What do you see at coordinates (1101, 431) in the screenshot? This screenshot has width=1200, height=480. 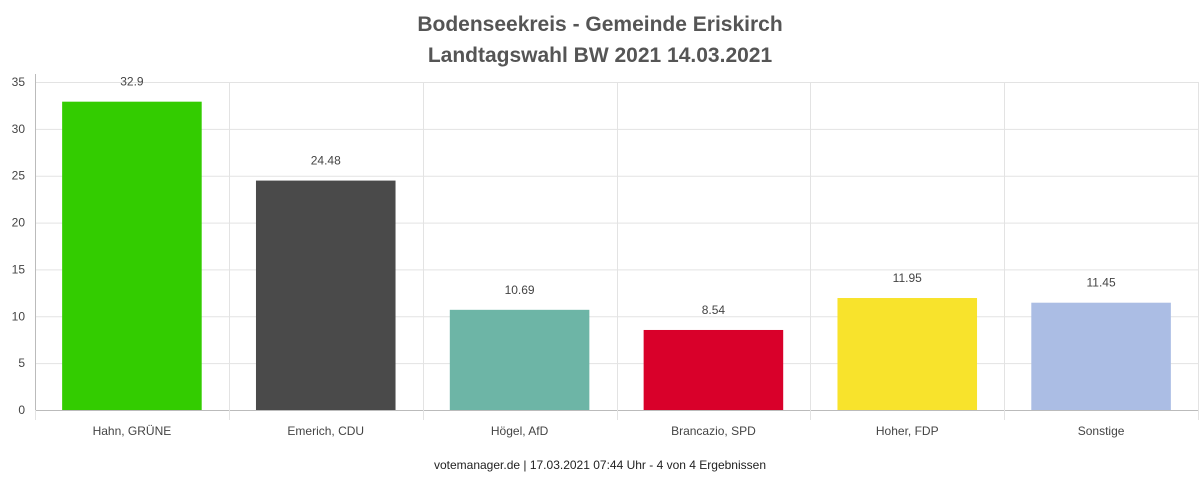 I see `category-label: Sonstige` at bounding box center [1101, 431].